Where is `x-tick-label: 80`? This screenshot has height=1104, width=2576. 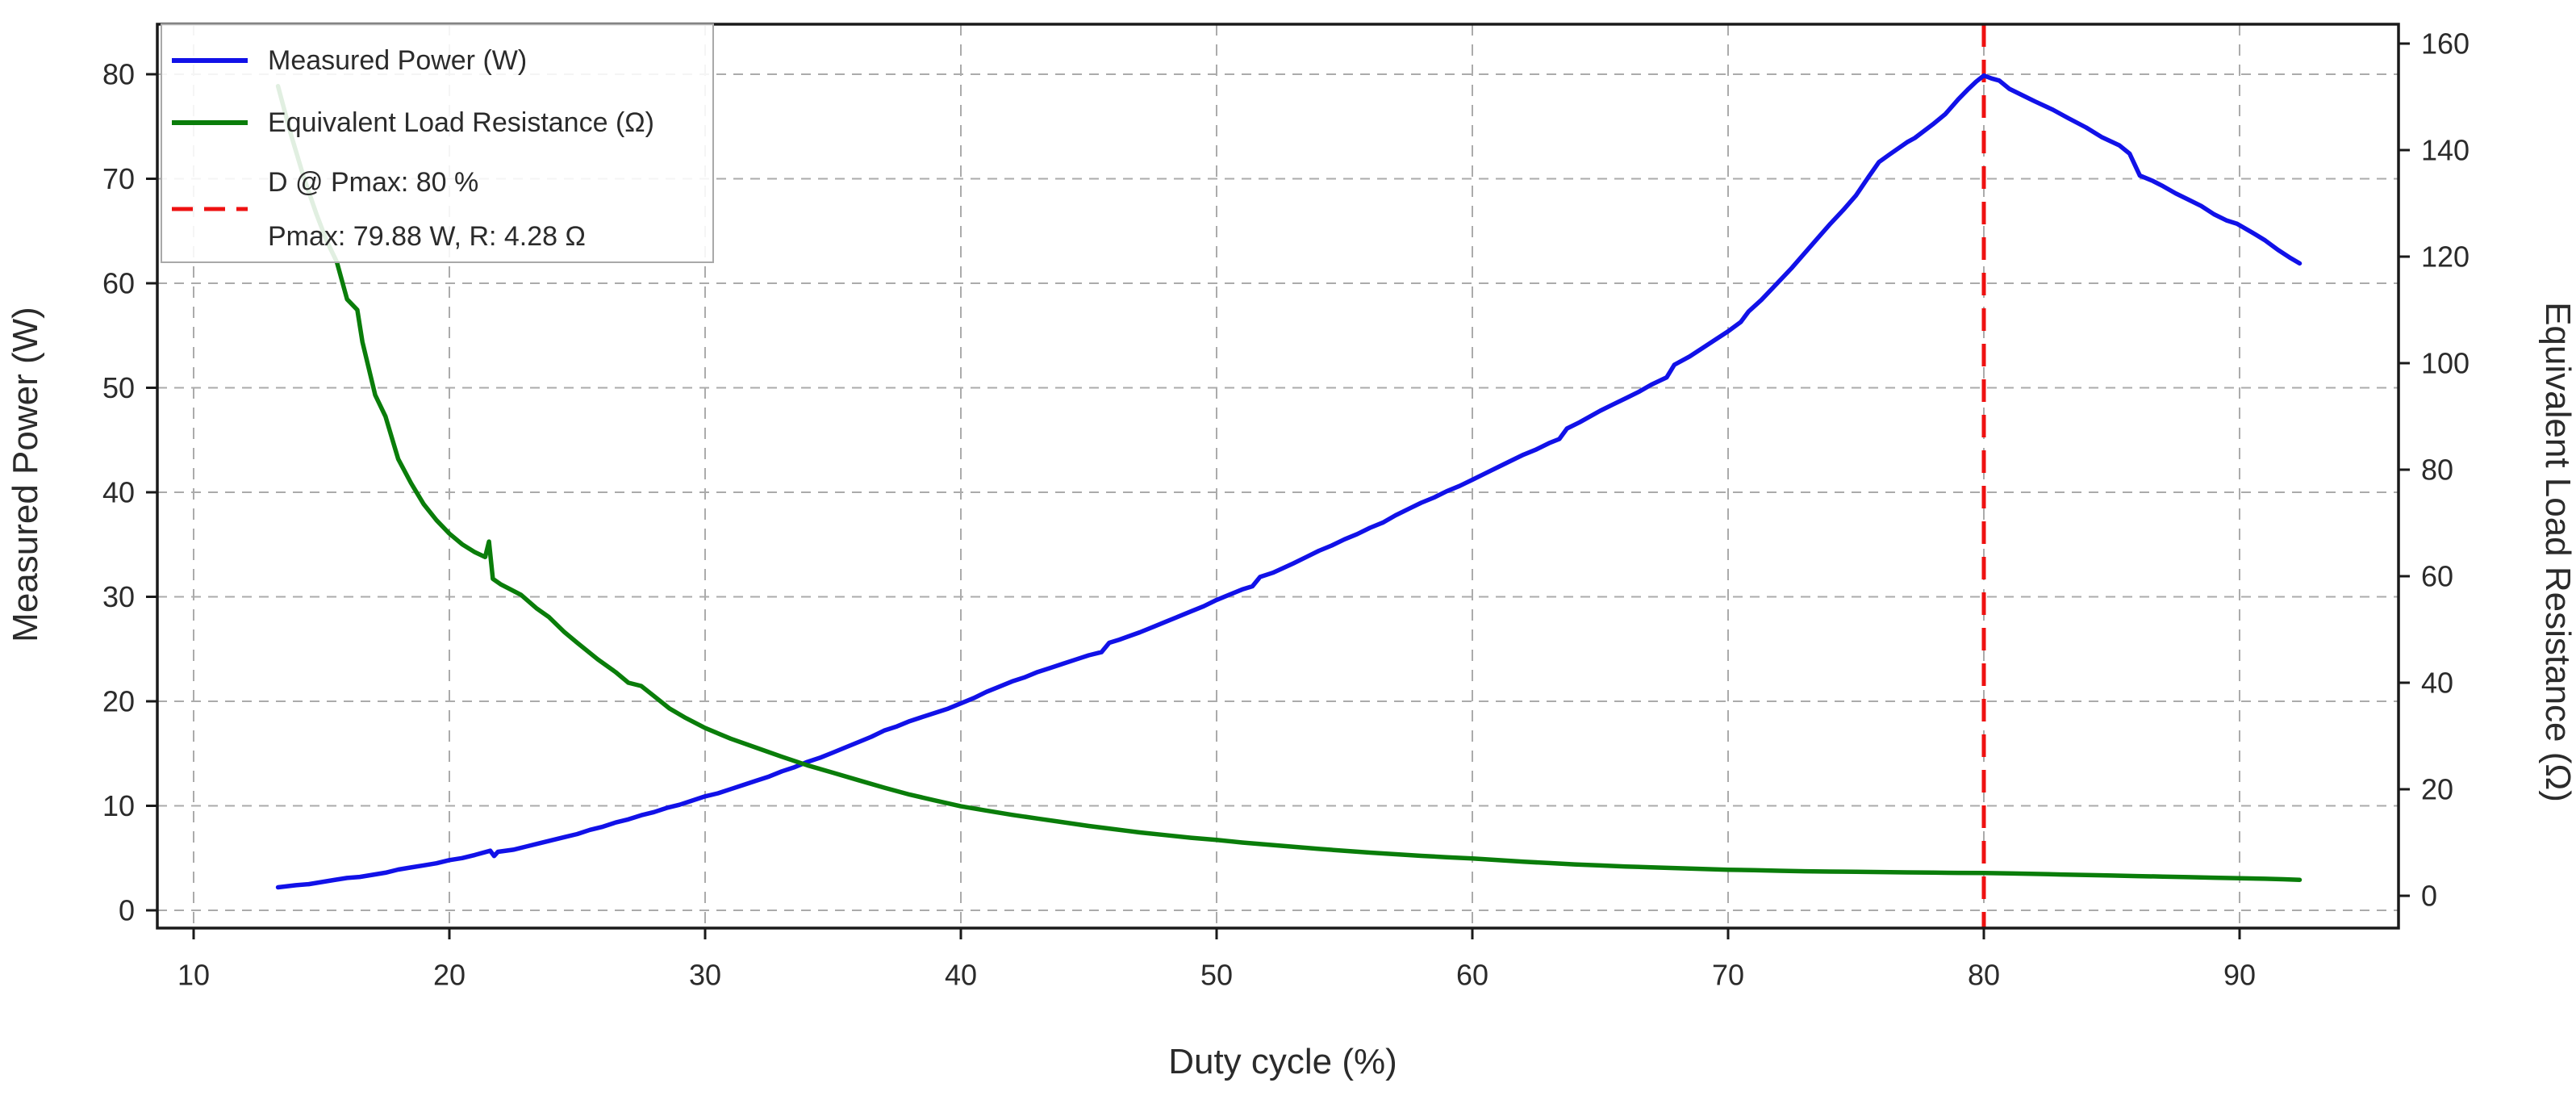 x-tick-label: 80 is located at coordinates (1984, 975).